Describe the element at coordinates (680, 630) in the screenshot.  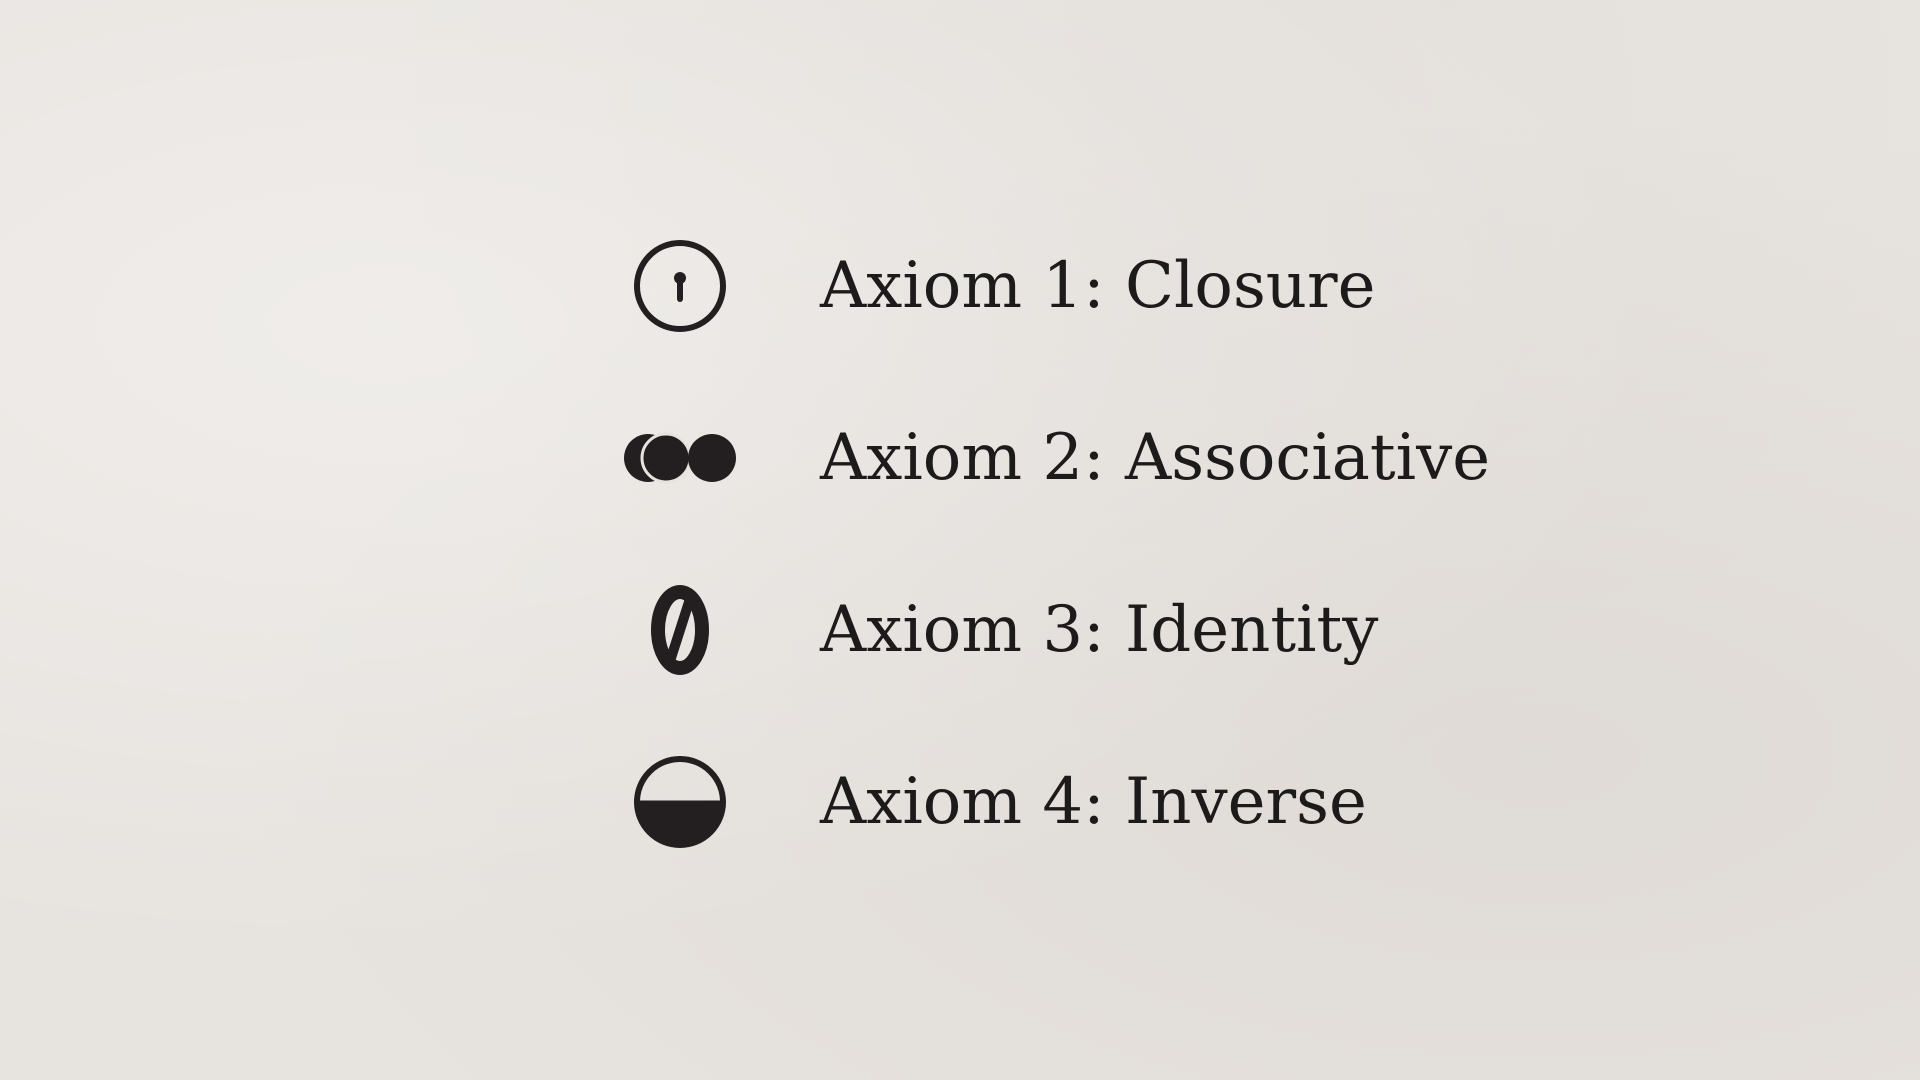
I see `slashed-zero-icon` at that location.